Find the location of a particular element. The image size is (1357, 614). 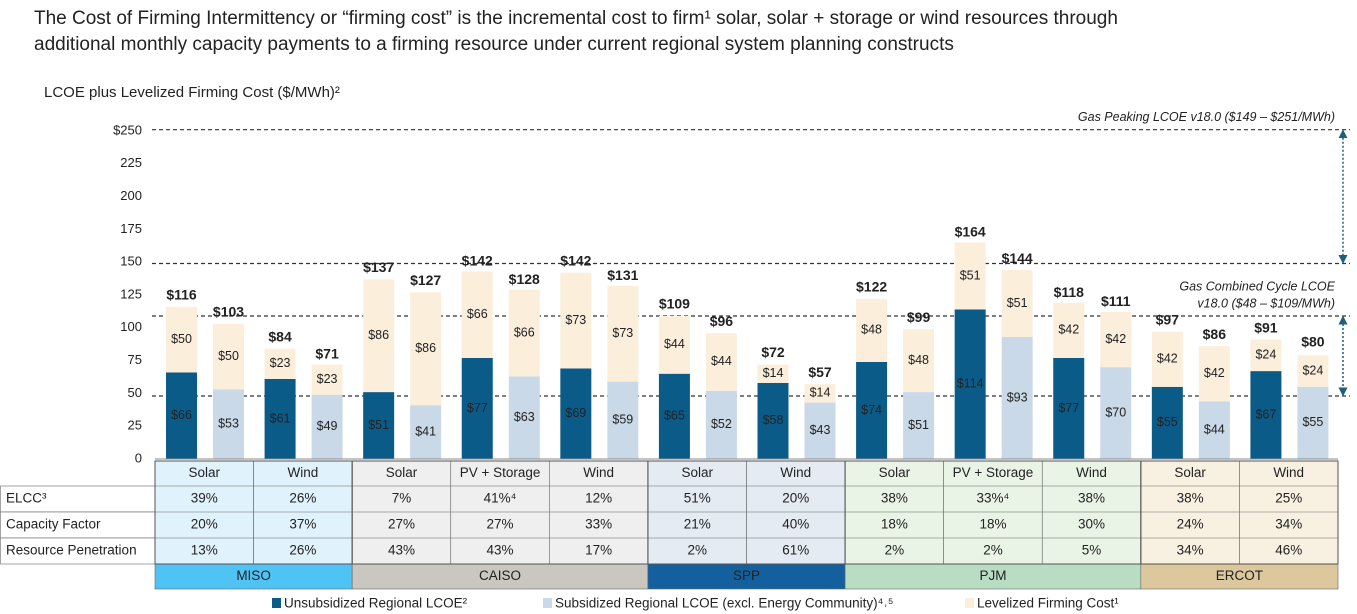

table-value: 43% is located at coordinates (401, 550).